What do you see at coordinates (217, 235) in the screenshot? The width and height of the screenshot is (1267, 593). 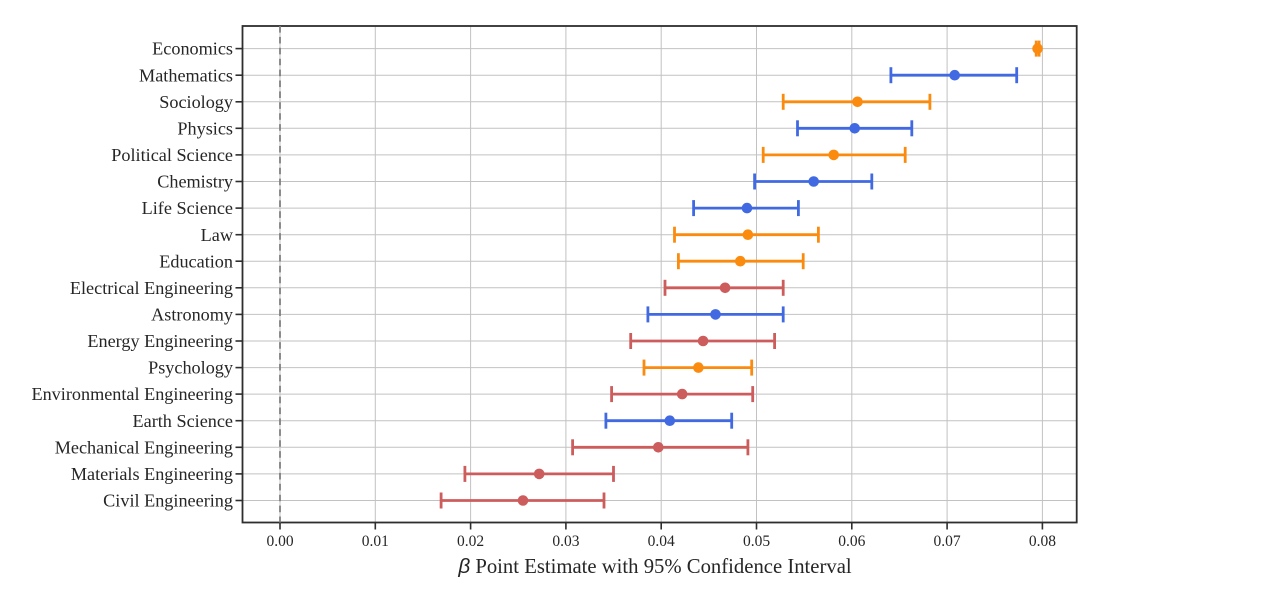 I see `svg-text: Law` at bounding box center [217, 235].